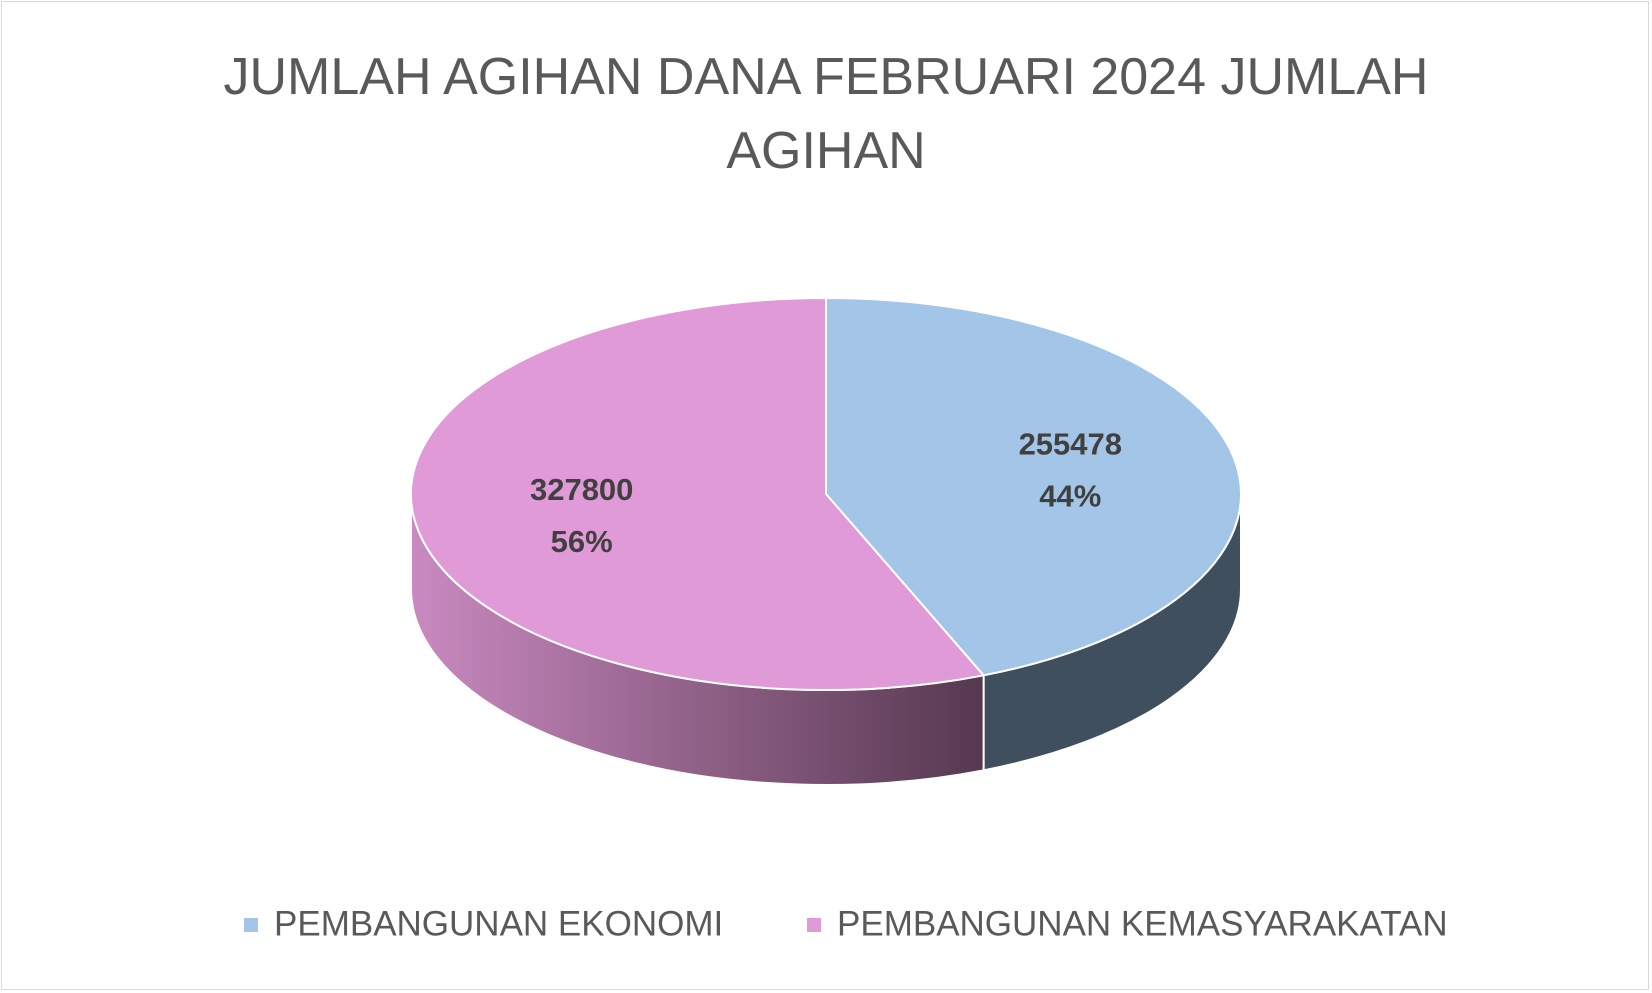  I want to click on legend-label: PEMBANGUNAN EKONOMI, so click(498, 923).